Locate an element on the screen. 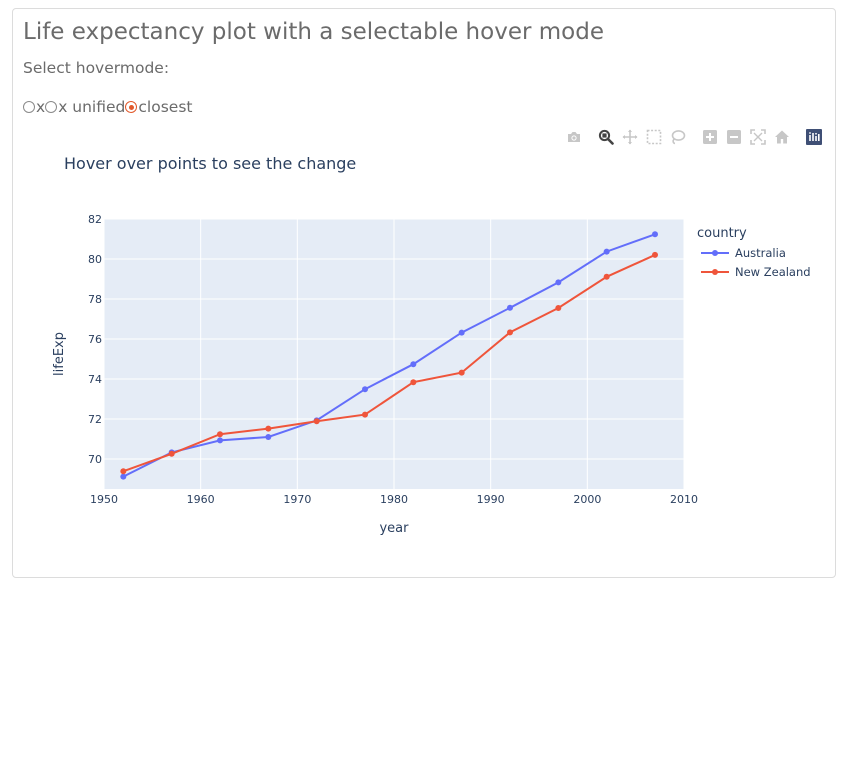 This screenshot has height=765, width=850. hovermode-option-x: x is located at coordinates (34, 107).